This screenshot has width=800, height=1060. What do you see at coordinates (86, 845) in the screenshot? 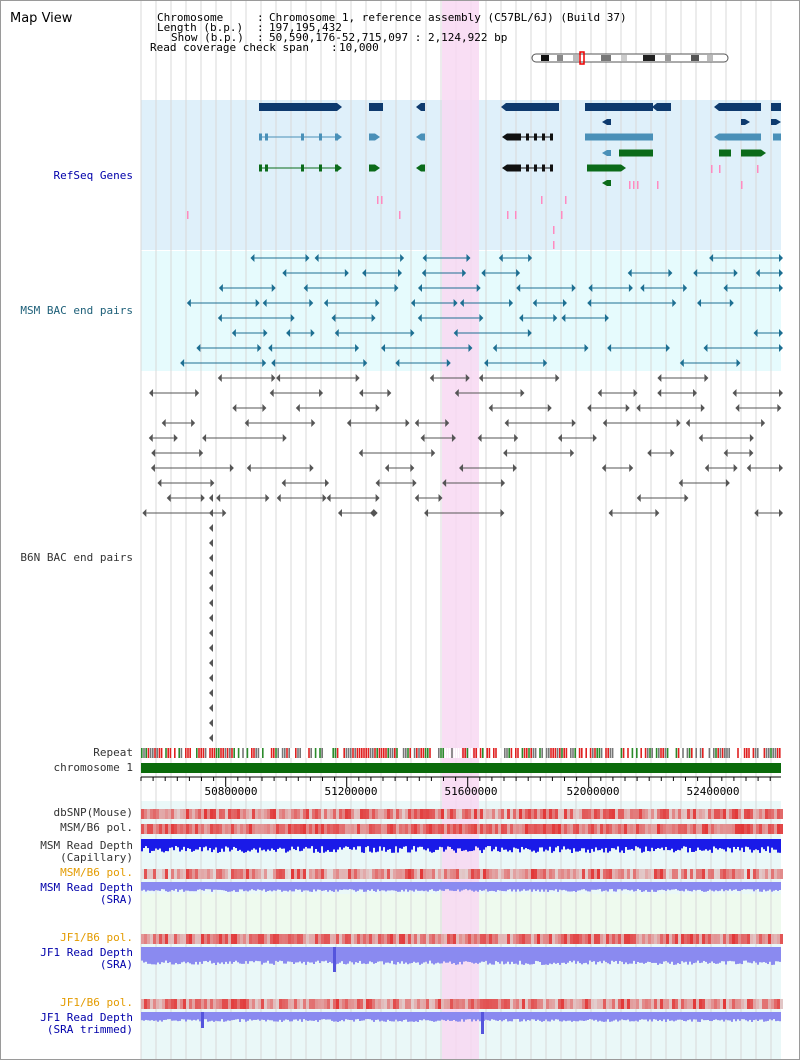
I see `track-label-msm-depth-capillary: MSM Read Depth` at bounding box center [86, 845].